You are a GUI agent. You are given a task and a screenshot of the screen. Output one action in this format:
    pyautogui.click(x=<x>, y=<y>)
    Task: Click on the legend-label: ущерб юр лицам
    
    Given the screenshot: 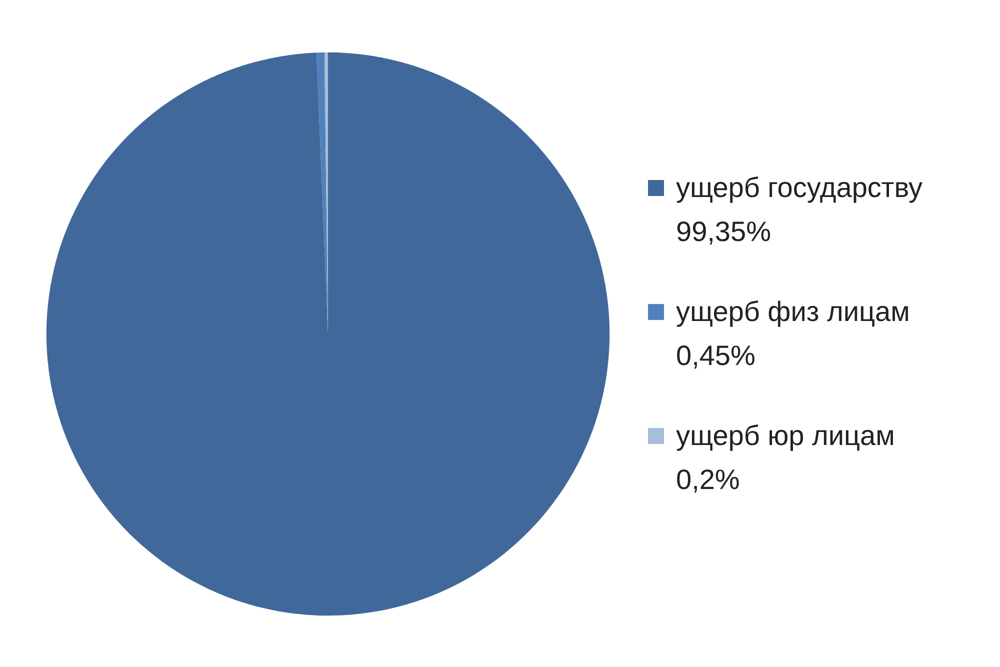 What is the action you would take?
    pyautogui.click(x=786, y=435)
    